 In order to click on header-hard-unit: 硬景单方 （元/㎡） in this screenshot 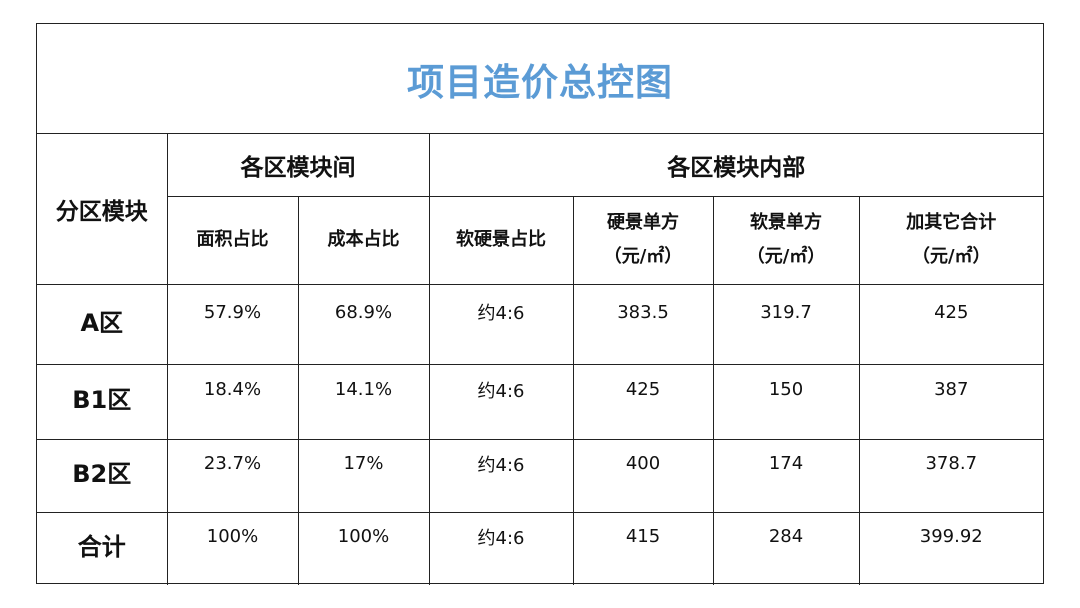, I will do `click(643, 240)`.